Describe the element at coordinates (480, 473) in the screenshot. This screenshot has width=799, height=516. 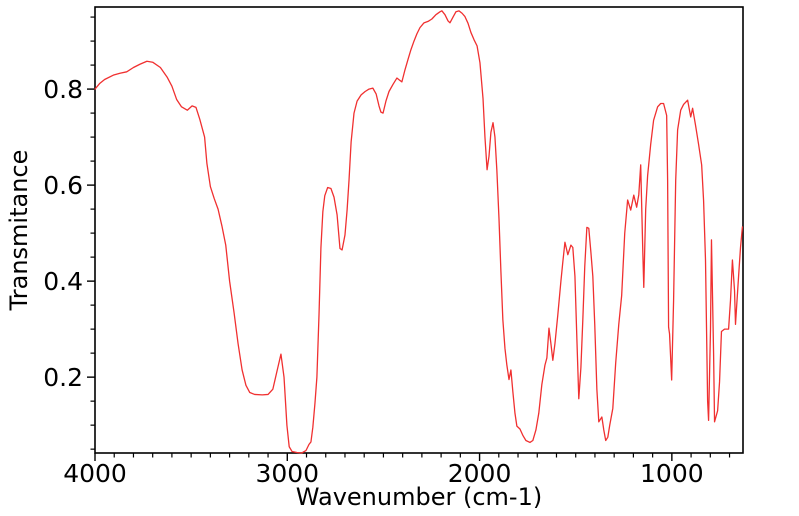
I see `x-tick-label: 2000` at that location.